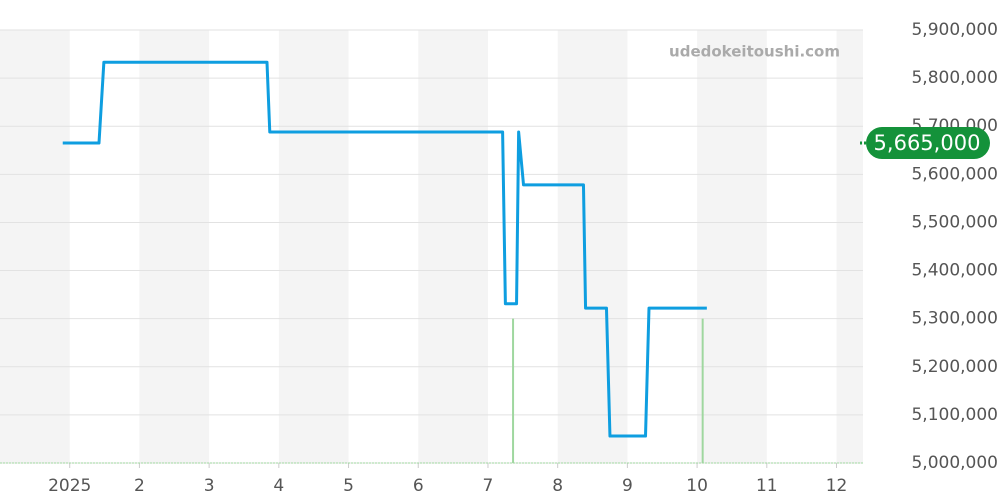  I want to click on x-tick-label: 11, so click(767, 486).